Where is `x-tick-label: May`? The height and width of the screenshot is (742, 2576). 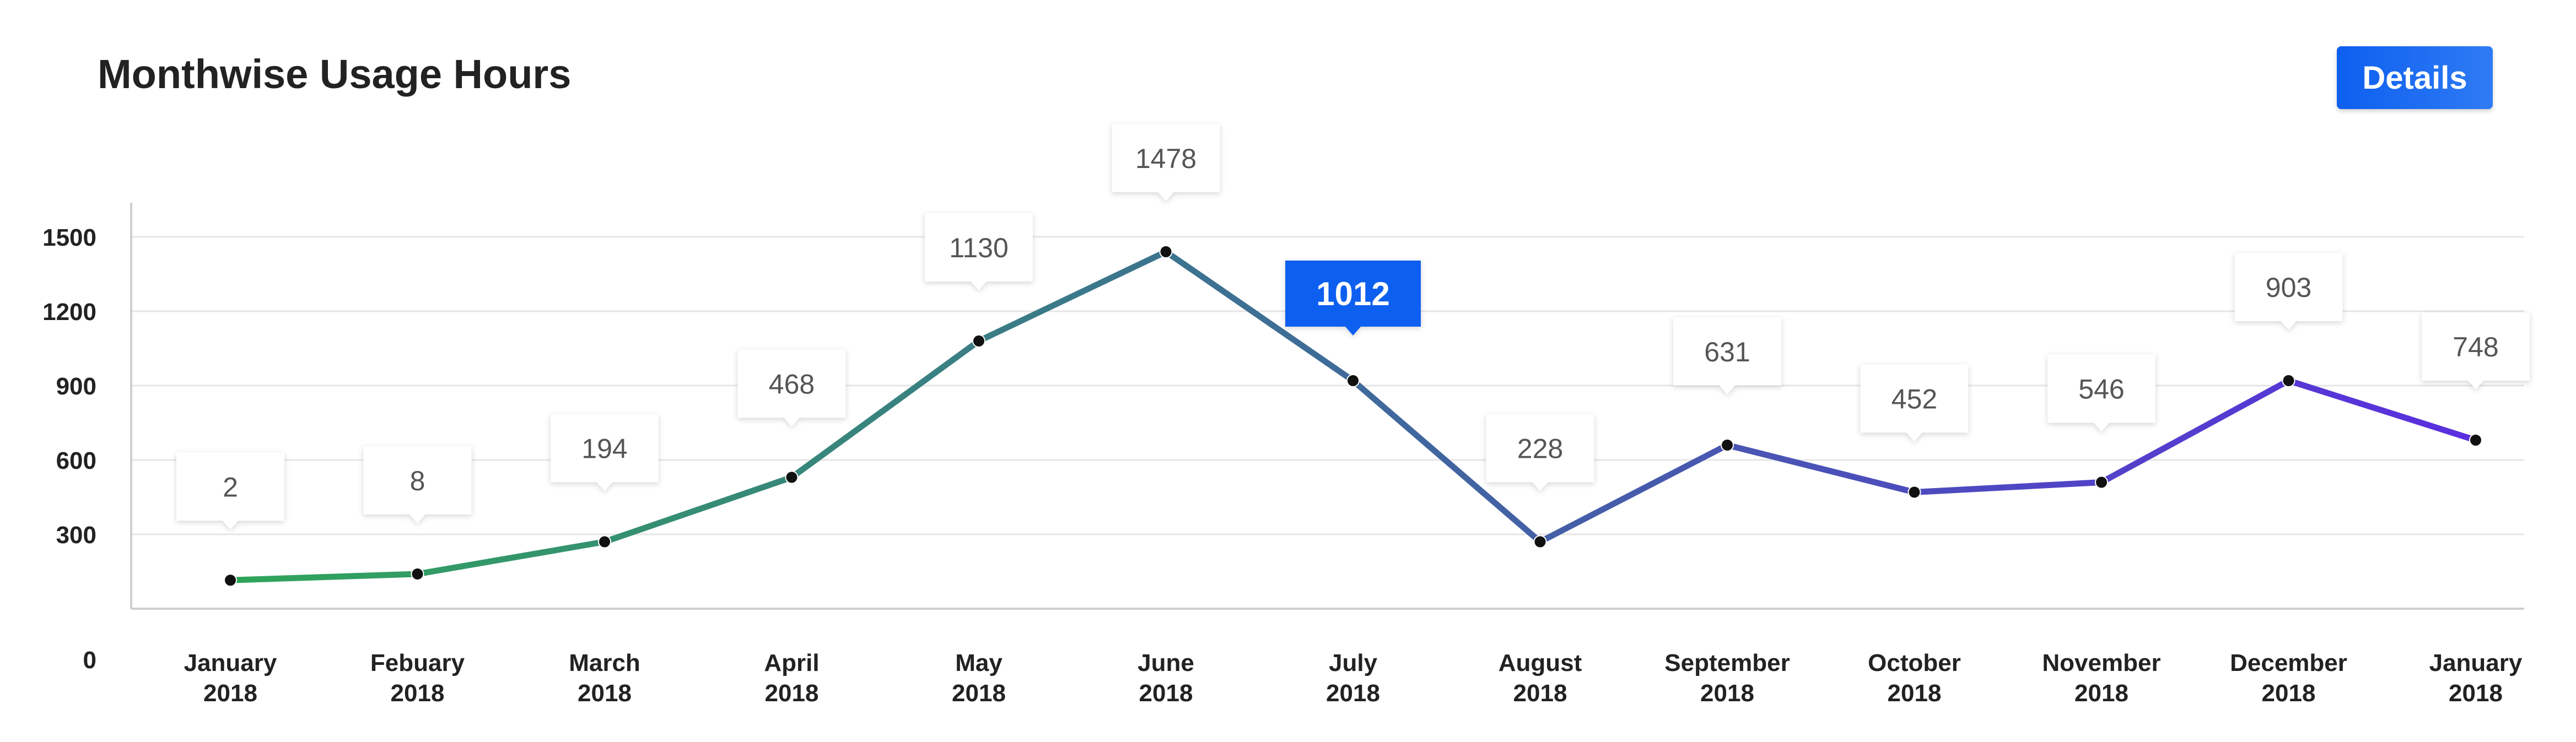 x-tick-label: May is located at coordinates (979, 663).